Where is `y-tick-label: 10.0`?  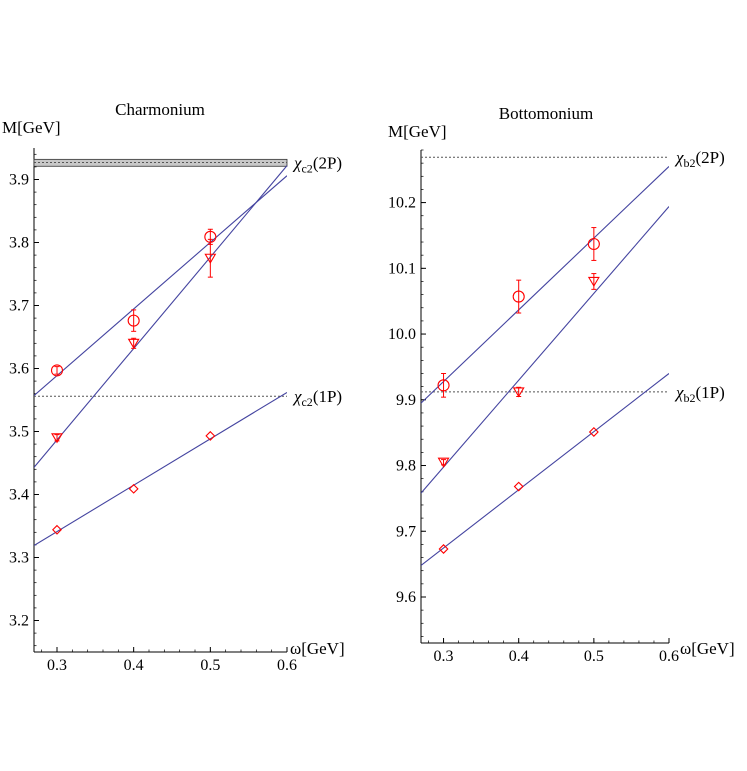 y-tick-label: 10.0 is located at coordinates (402, 334).